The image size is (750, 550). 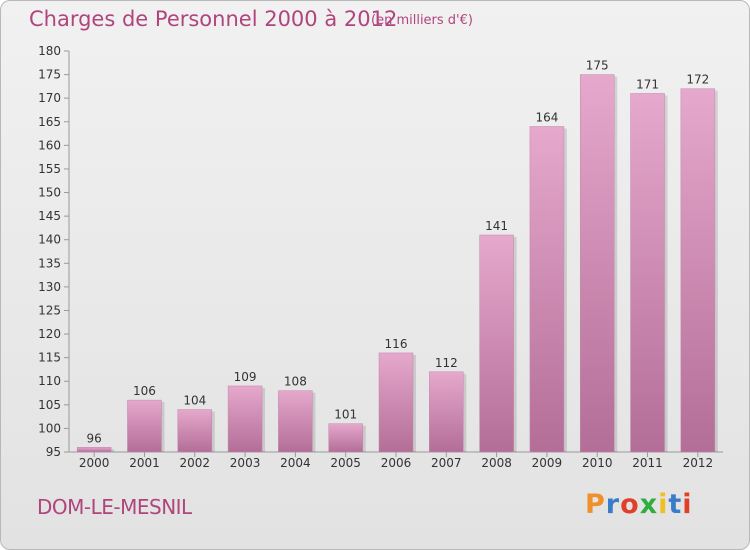 What do you see at coordinates (49, 381) in the screenshot?
I see `y-tick-label: 110` at bounding box center [49, 381].